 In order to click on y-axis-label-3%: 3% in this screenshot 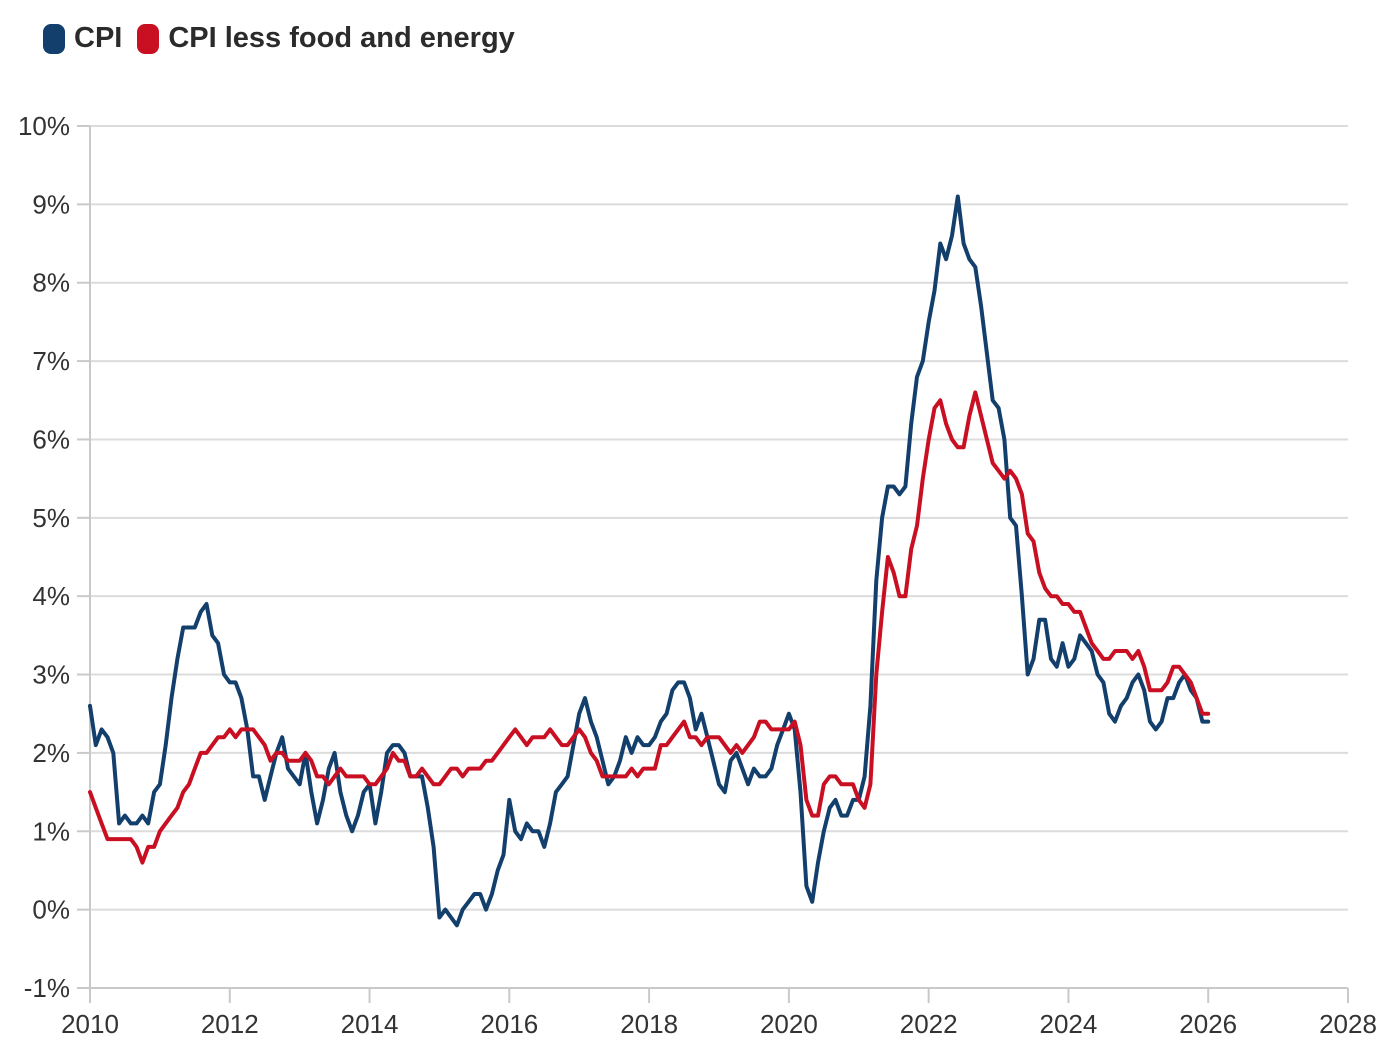, I will do `click(51, 675)`.